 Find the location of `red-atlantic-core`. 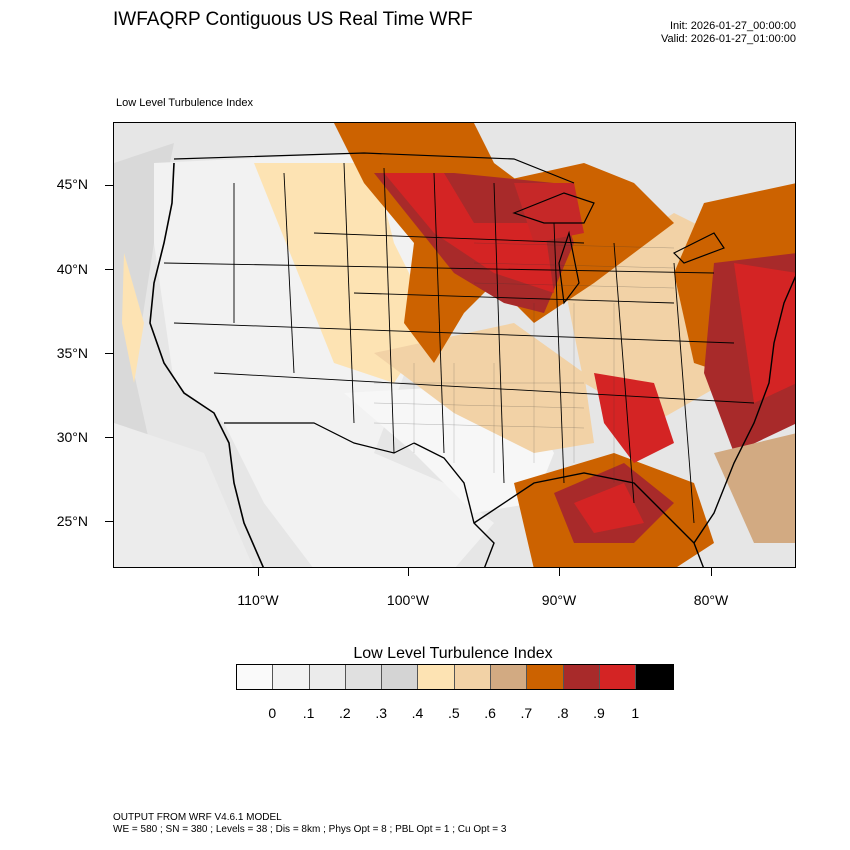

red-atlantic-core is located at coordinates (764, 333).